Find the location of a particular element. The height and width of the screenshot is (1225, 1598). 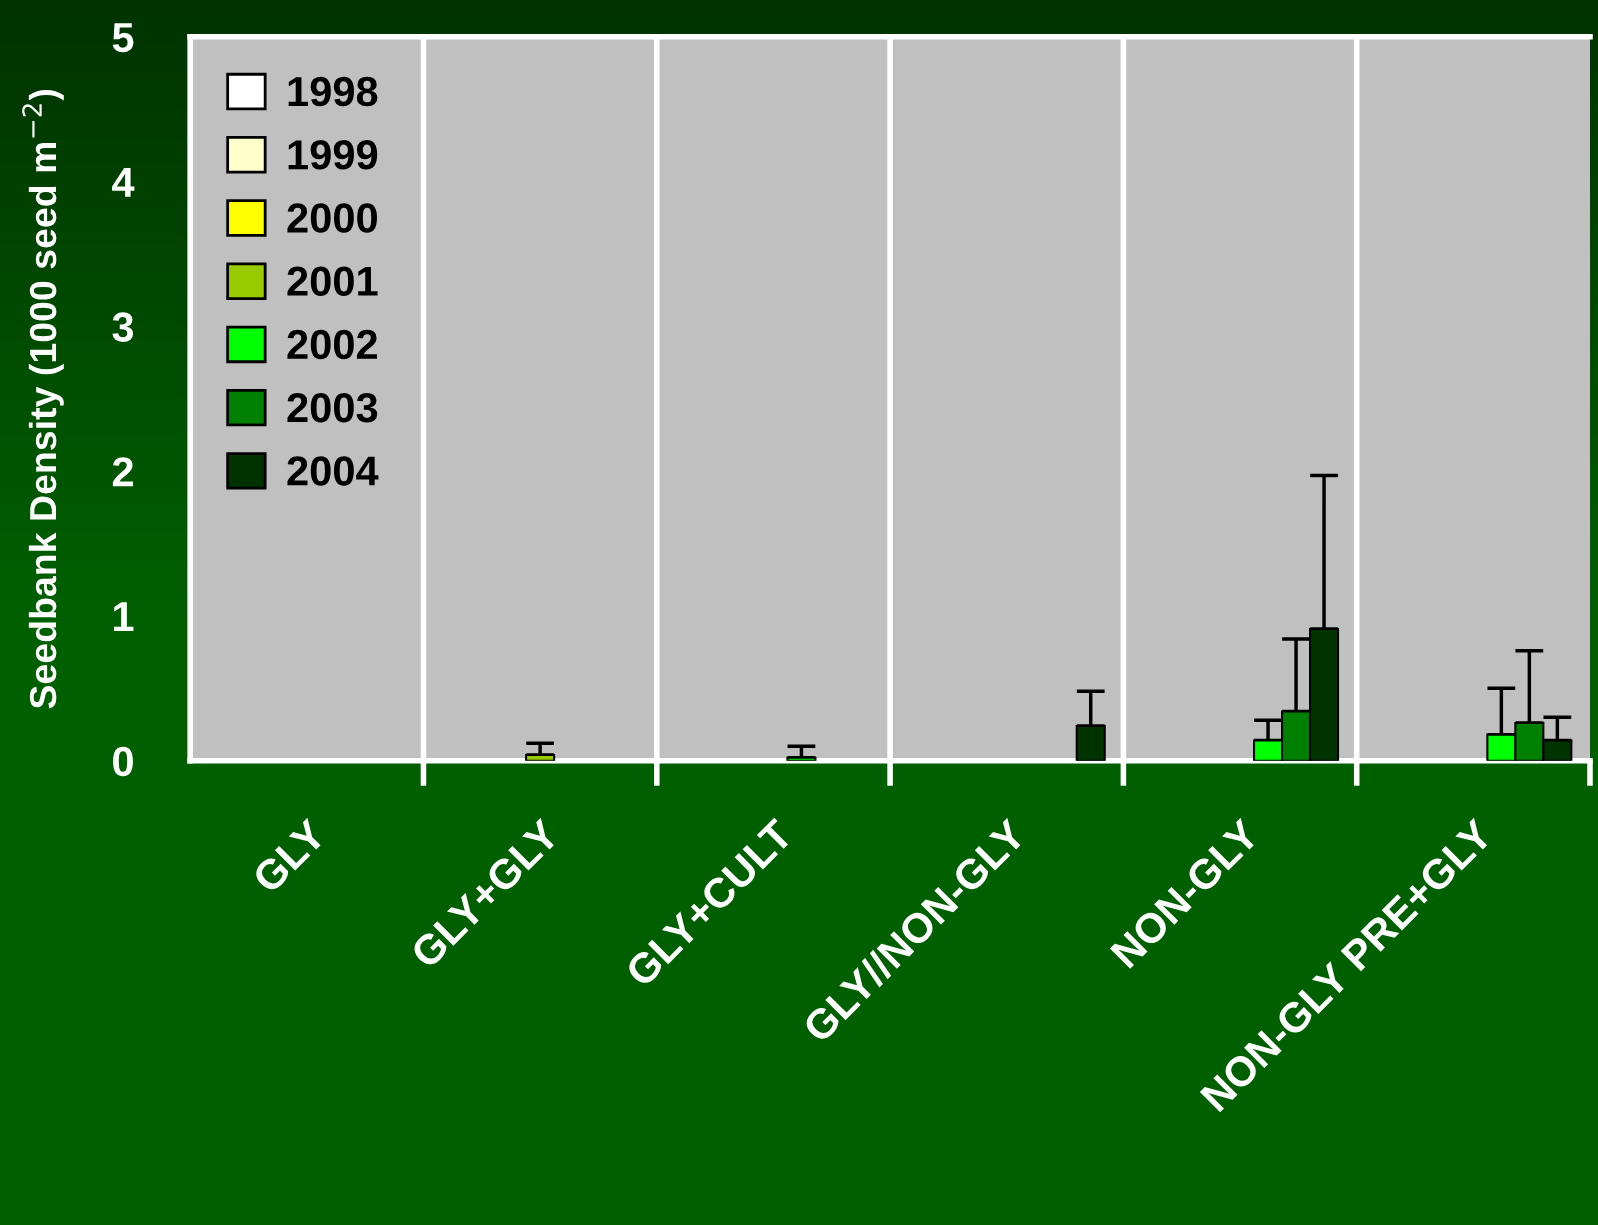

legend-label: 1999 is located at coordinates (333, 155).